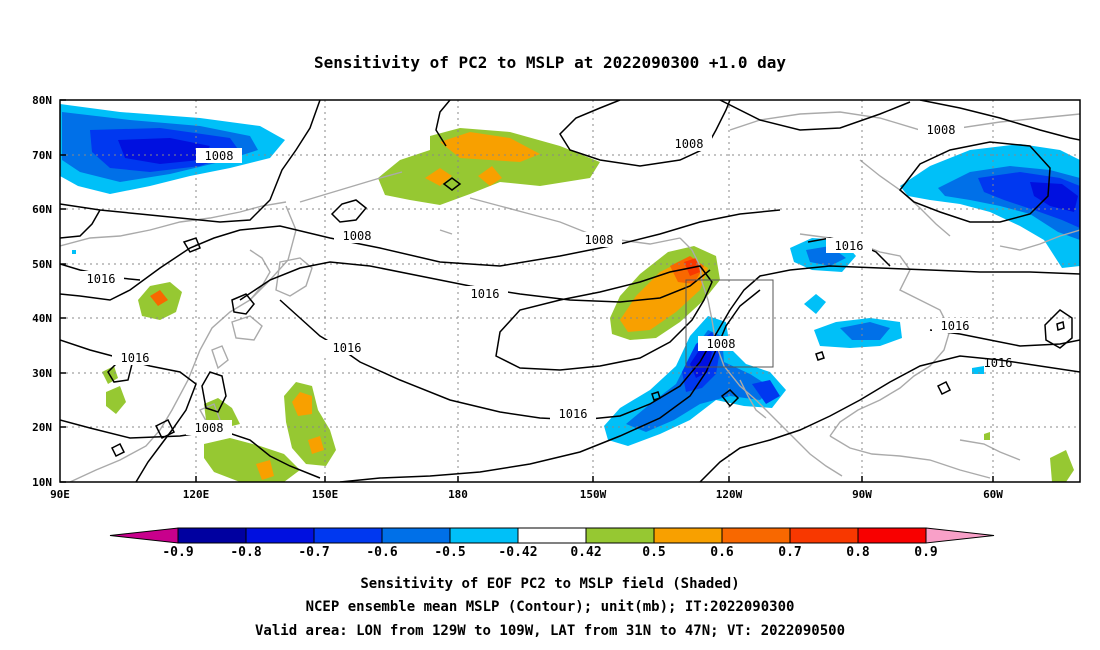 The image size is (1100, 650). Describe the element at coordinates (60, 494) in the screenshot. I see `lon-label: 90E` at that location.